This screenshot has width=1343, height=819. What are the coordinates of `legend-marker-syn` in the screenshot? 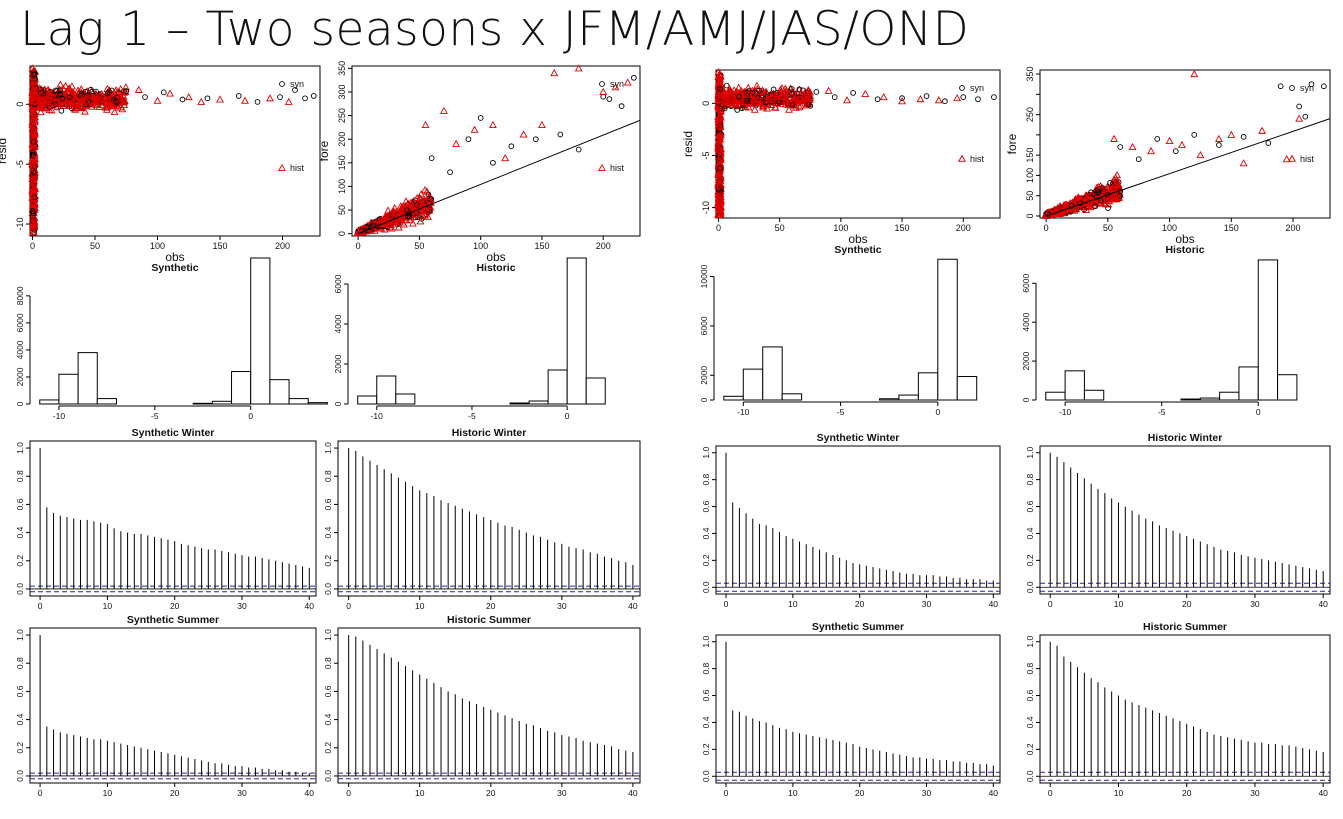 It's located at (962, 88).